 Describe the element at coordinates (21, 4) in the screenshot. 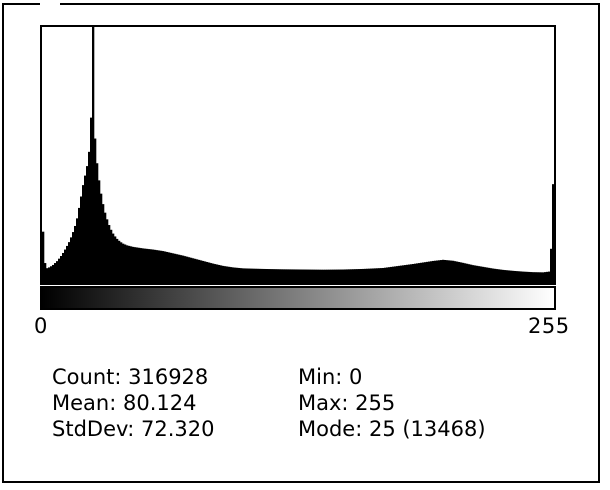

I see `window-top-border-left` at that location.